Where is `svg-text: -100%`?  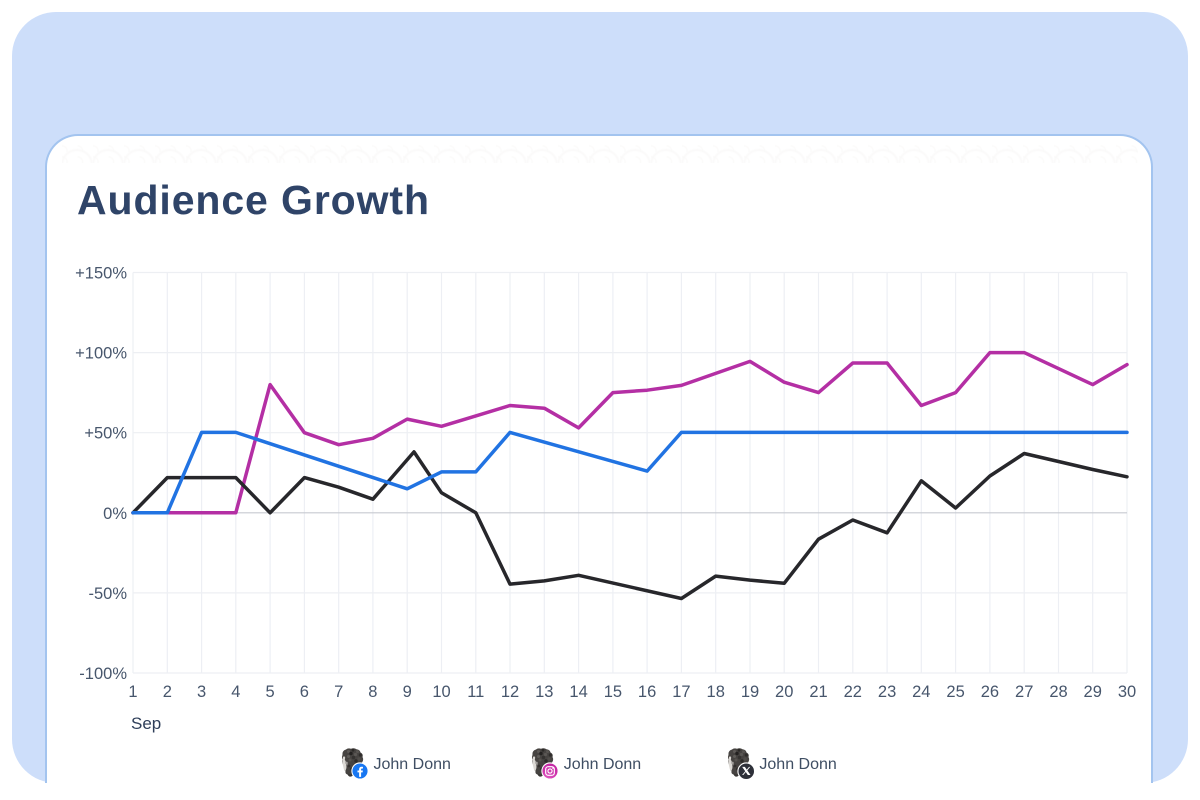
svg-text: -100% is located at coordinates (103, 674).